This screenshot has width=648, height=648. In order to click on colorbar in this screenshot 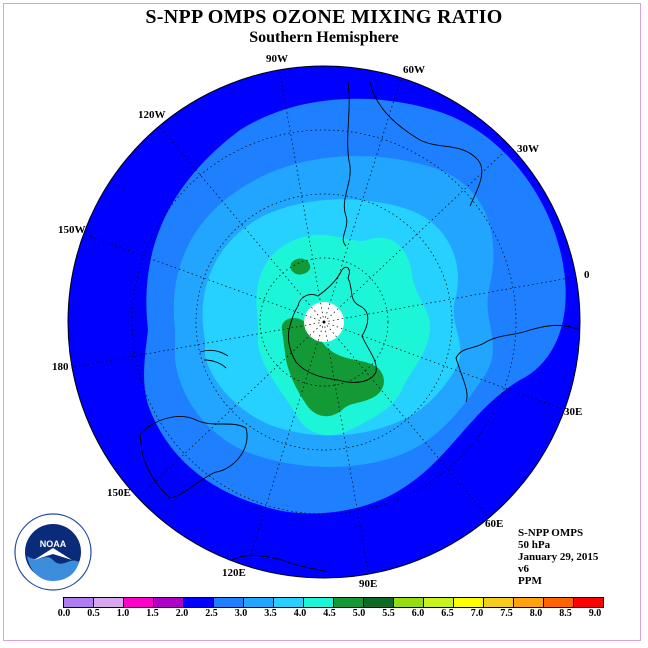, I will do `click(333, 602)`.